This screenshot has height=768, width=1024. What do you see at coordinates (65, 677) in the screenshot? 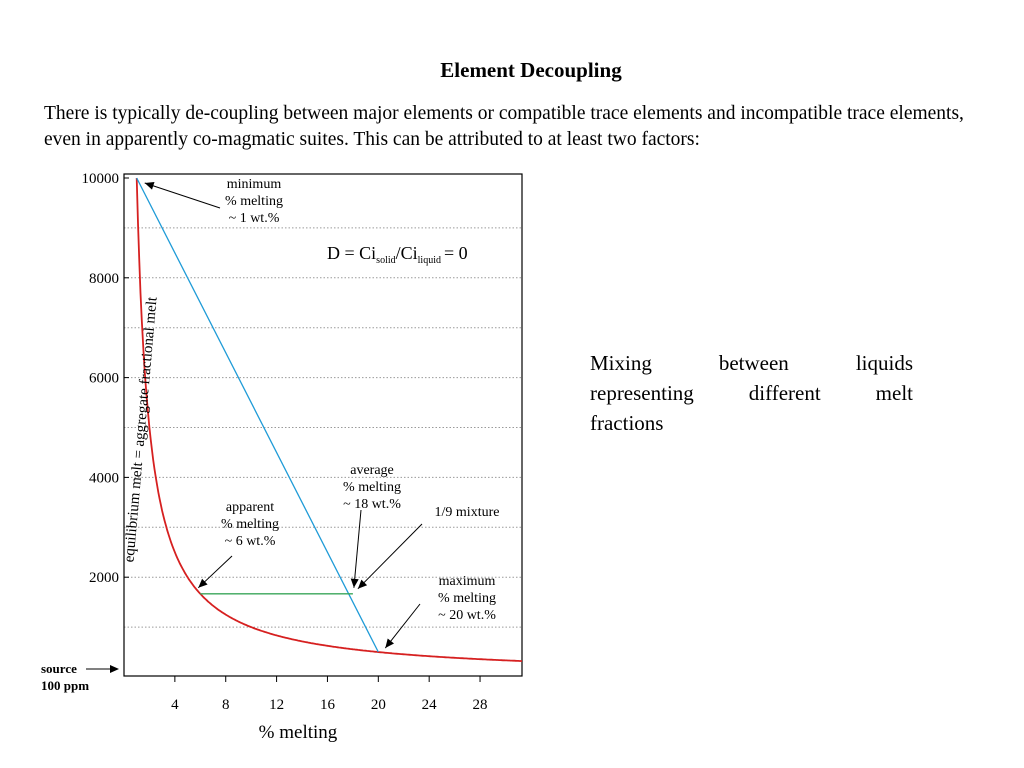
I see `source-label: source 100 ppm` at bounding box center [65, 677].